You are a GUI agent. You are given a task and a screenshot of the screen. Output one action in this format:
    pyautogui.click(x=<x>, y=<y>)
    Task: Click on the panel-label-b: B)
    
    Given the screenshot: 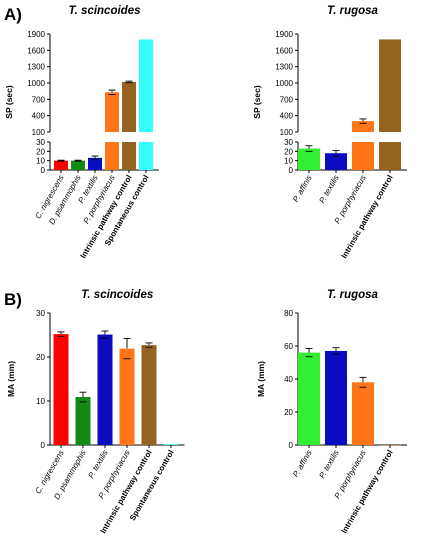 What is the action you would take?
    pyautogui.click(x=13, y=299)
    